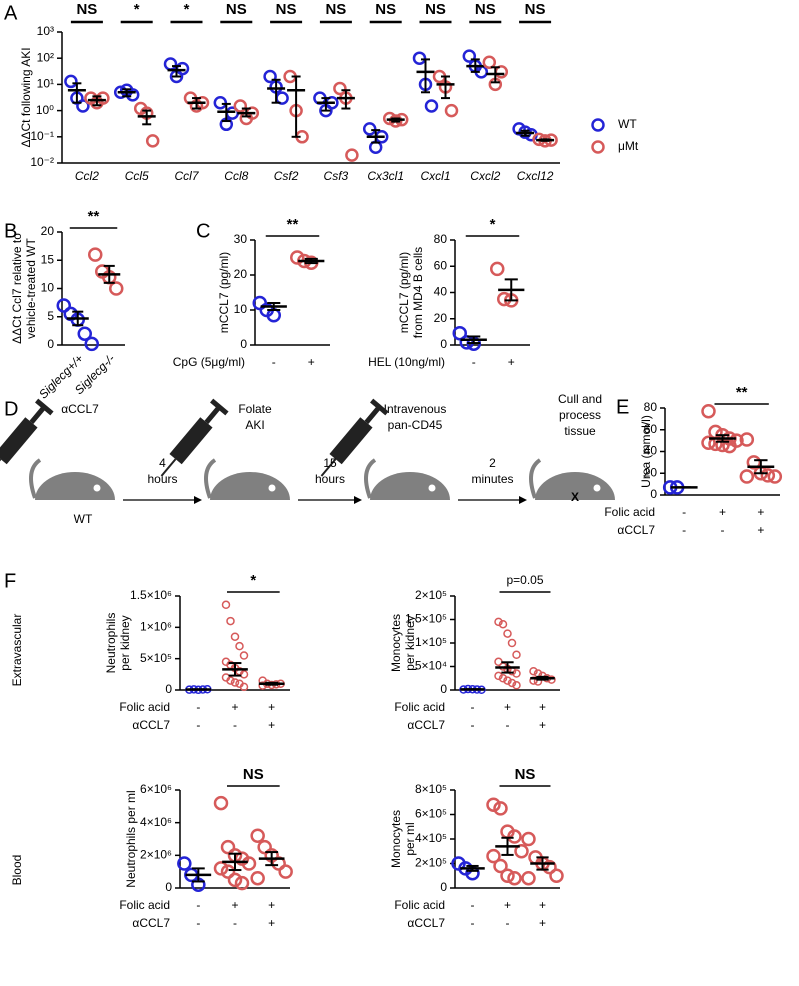 This screenshot has width=799, height=986. What do you see at coordinates (580, 415) in the screenshot?
I see `step-label: process` at bounding box center [580, 415].